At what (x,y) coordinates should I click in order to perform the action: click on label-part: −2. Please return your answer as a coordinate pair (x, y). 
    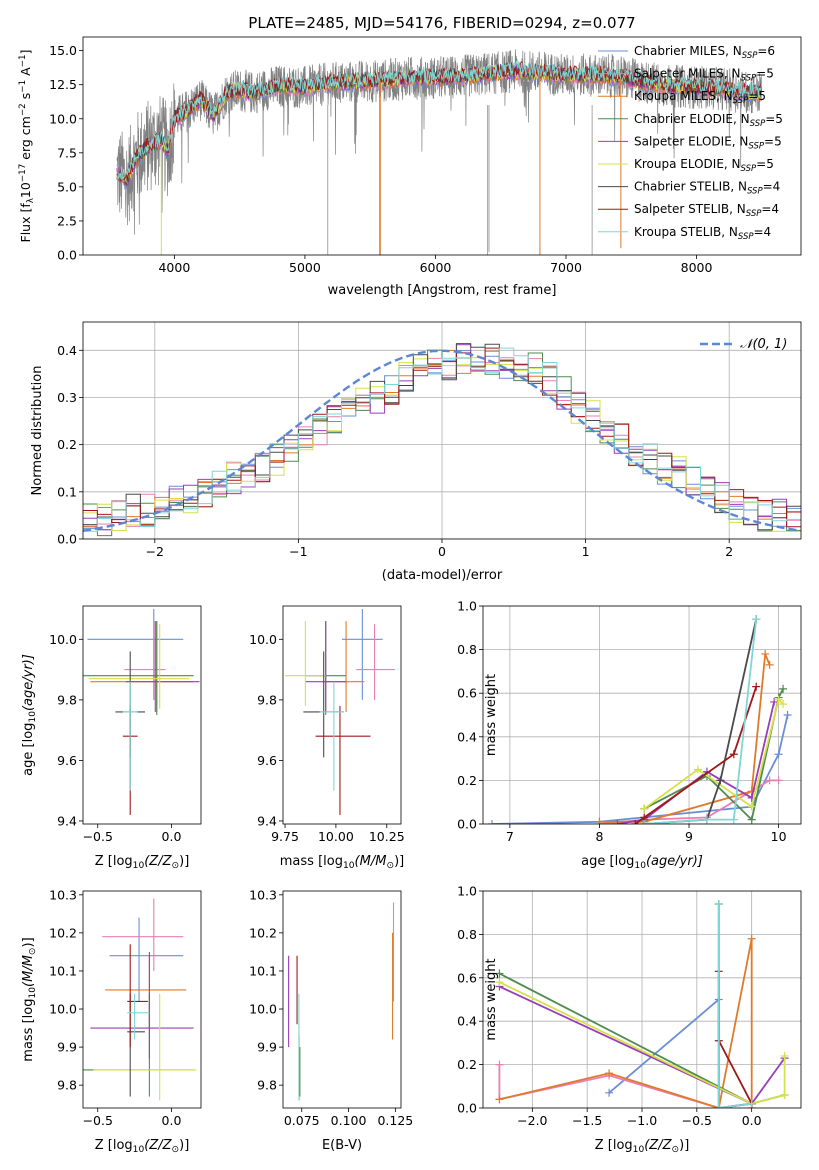
    Looking at the image, I should click on (23, 109).